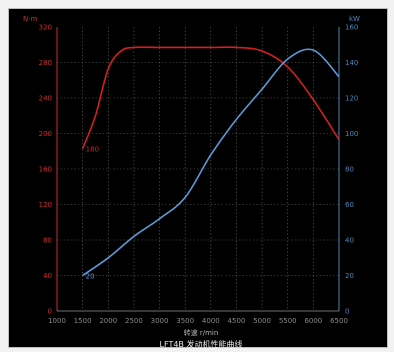 Image resolution: width=394 pixels, height=352 pixels. I want to click on left-y-tick-label: 320, so click(45, 28).